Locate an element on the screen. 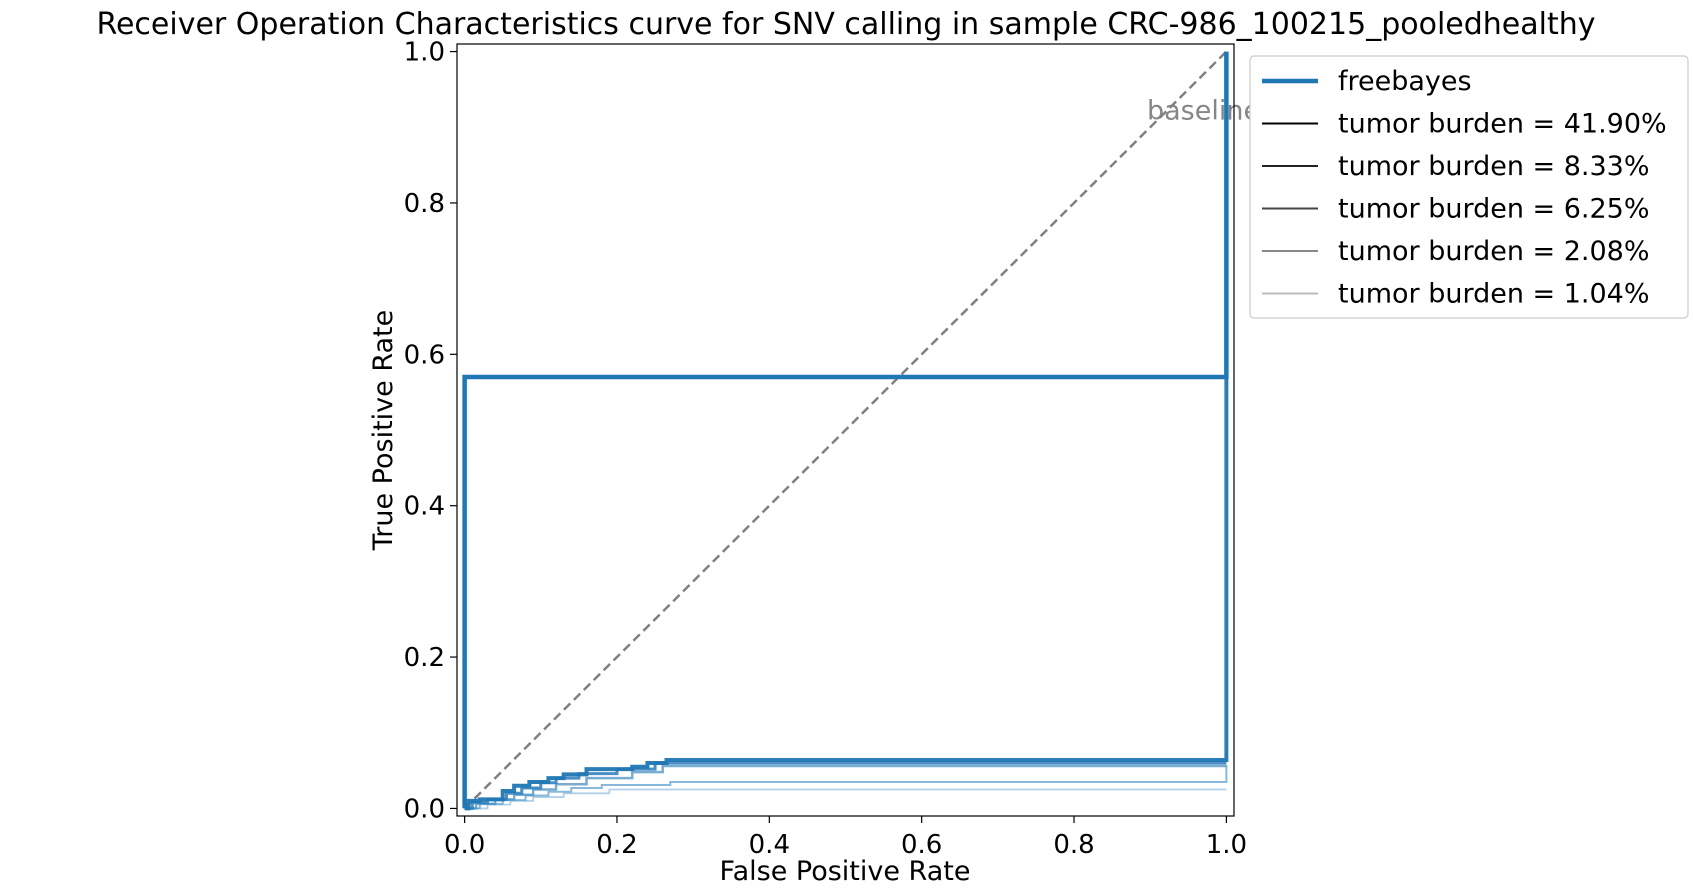 This screenshot has height=895, width=1693. y-axis: 0.0 0.2 0.4 0.6 0.8 1.0 is located at coordinates (430, 431).